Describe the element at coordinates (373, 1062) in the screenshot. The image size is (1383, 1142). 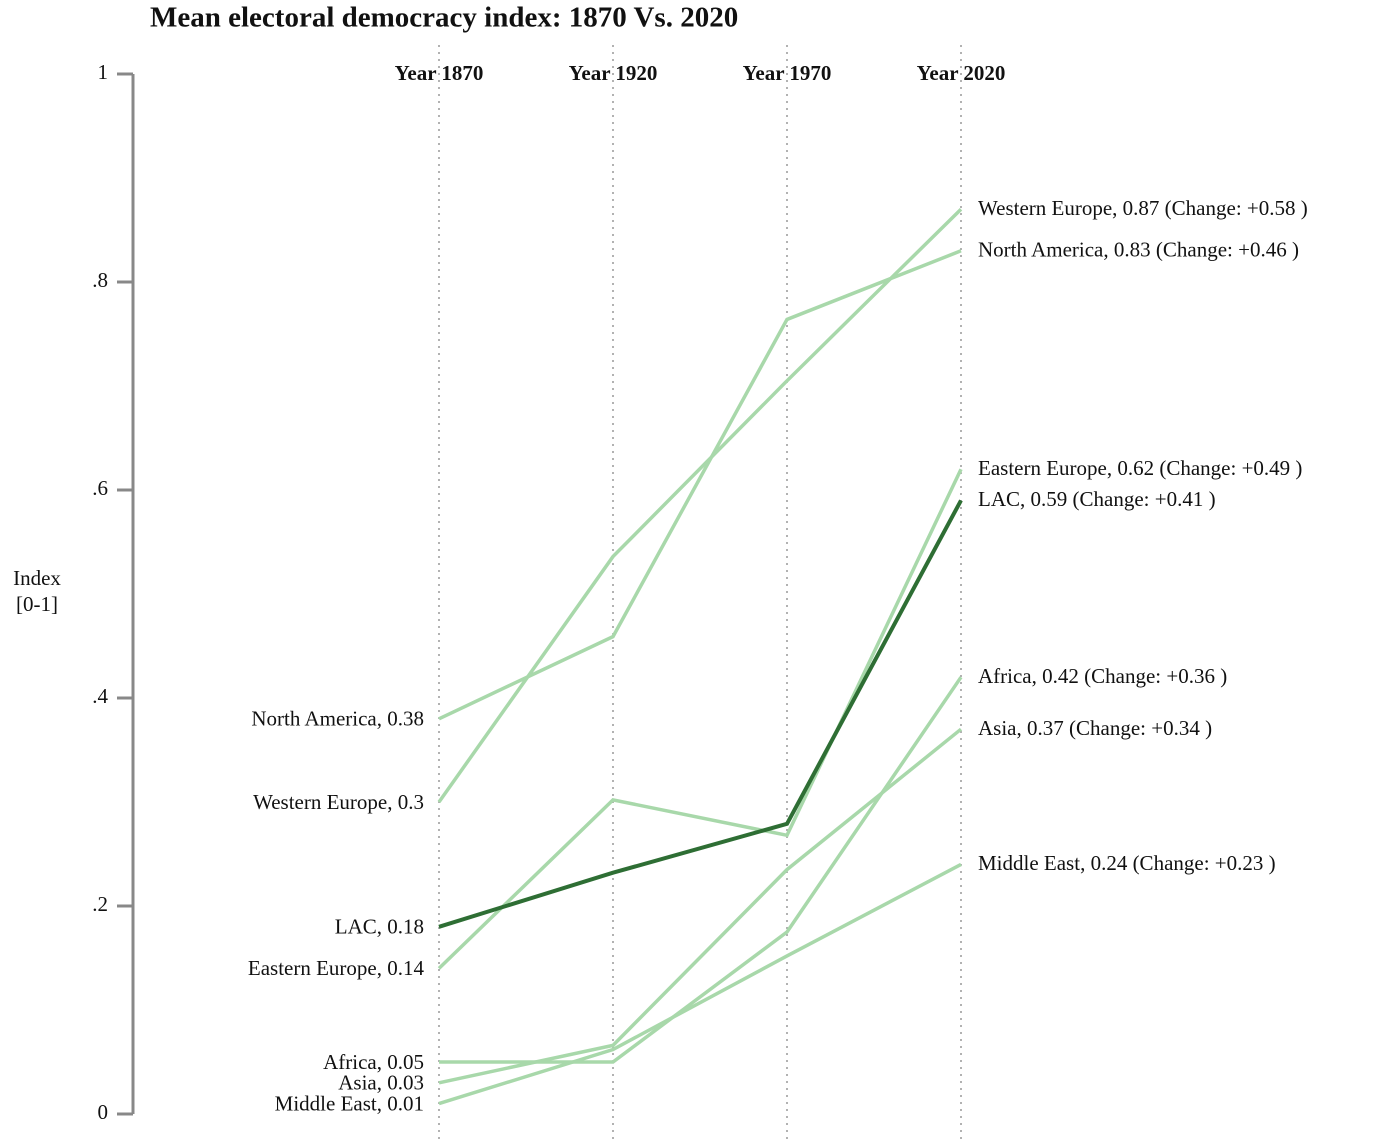
I see `start-label: Africa, 0.05` at that location.